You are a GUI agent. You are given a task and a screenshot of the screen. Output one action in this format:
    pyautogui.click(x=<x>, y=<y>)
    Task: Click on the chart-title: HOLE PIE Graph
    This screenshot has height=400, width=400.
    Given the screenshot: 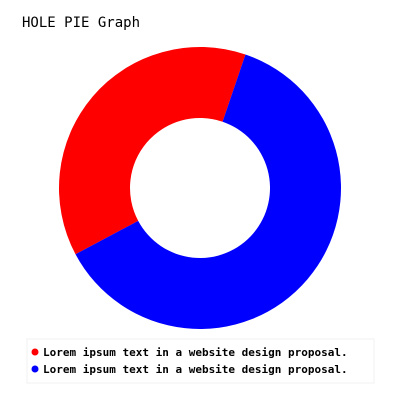 What is the action you would take?
    pyautogui.click(x=81, y=23)
    